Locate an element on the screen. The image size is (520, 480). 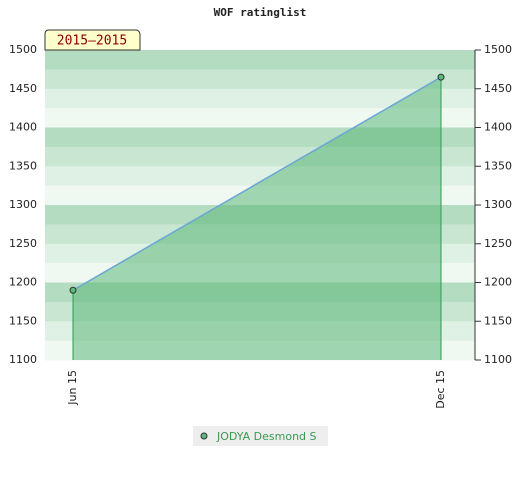
x-tick-label: Dec 15 is located at coordinates (440, 389).